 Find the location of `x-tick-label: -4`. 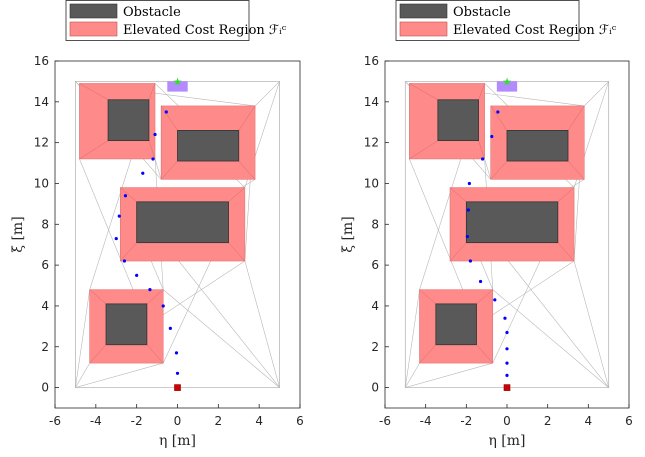

x-tick-label: -4 is located at coordinates (96, 421).